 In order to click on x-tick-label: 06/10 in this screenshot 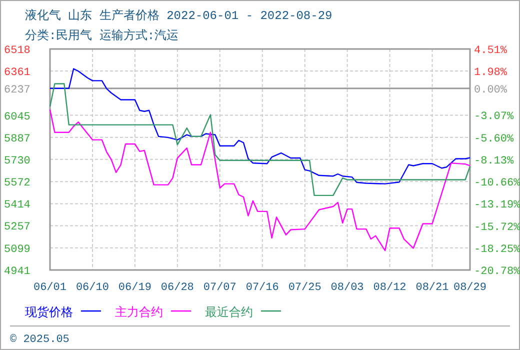, I will do `click(92, 288)`.